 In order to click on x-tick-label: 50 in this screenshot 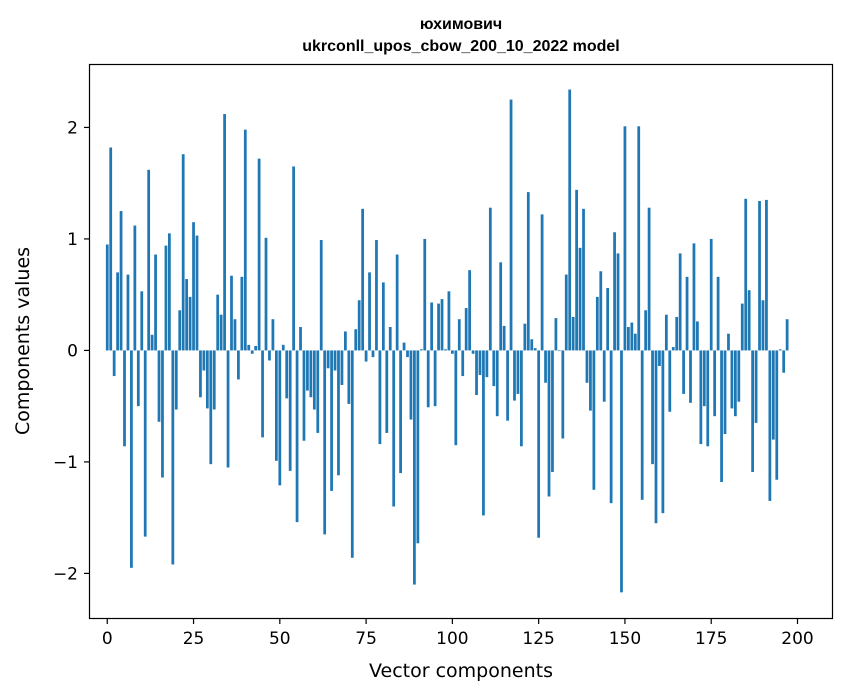, I will do `click(280, 639)`.